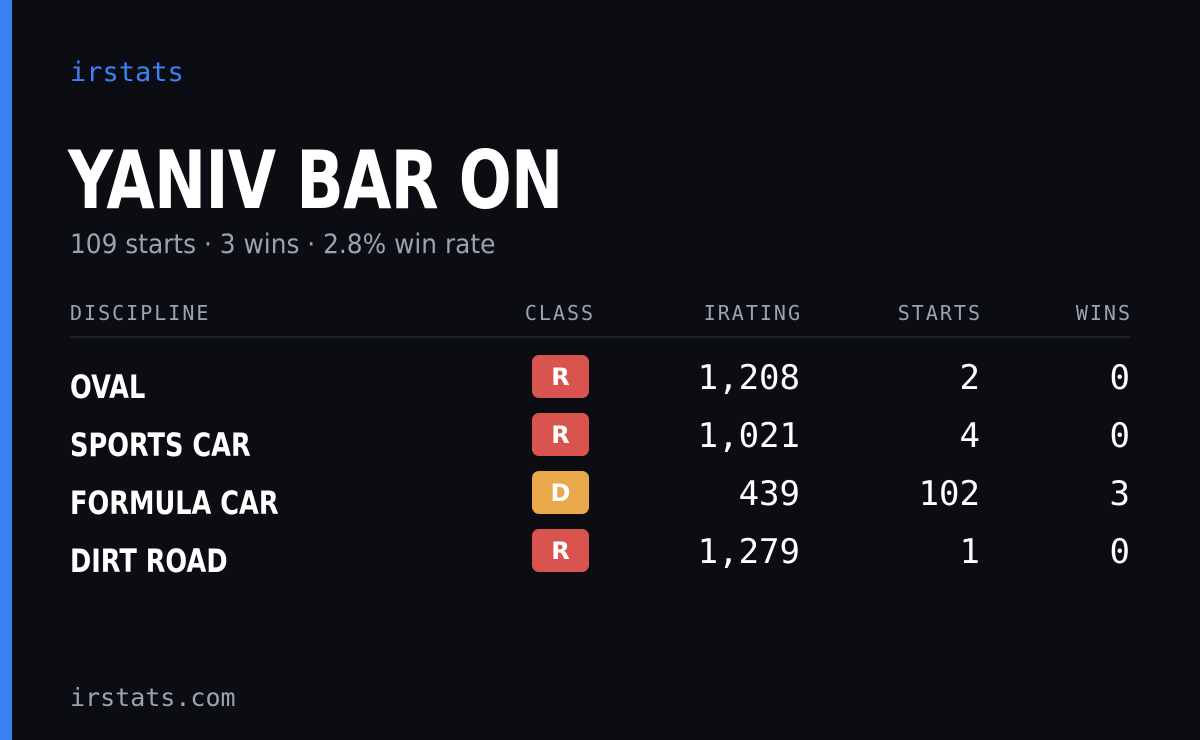  What do you see at coordinates (769, 494) in the screenshot?
I see `irating-value: 439` at bounding box center [769, 494].